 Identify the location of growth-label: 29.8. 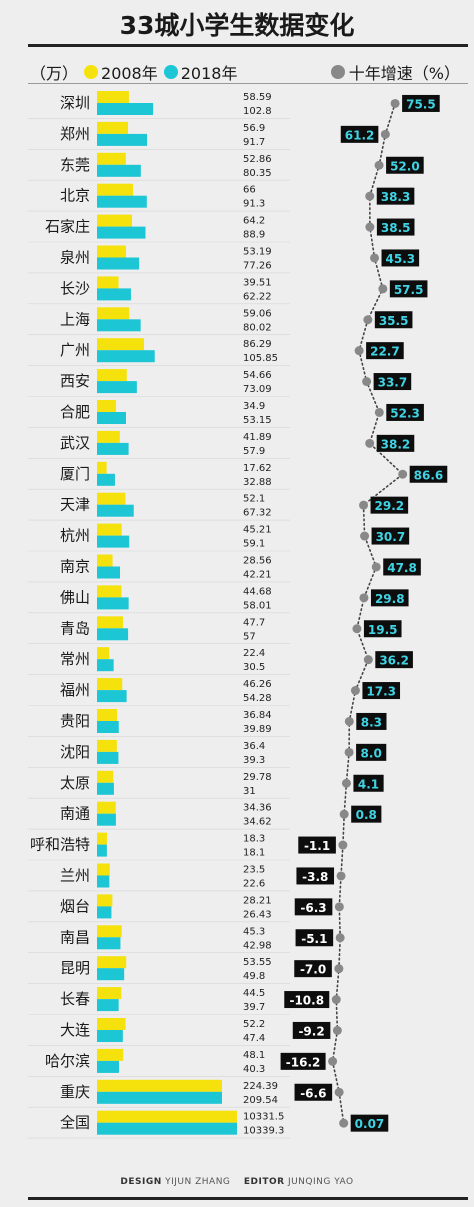
(390, 599).